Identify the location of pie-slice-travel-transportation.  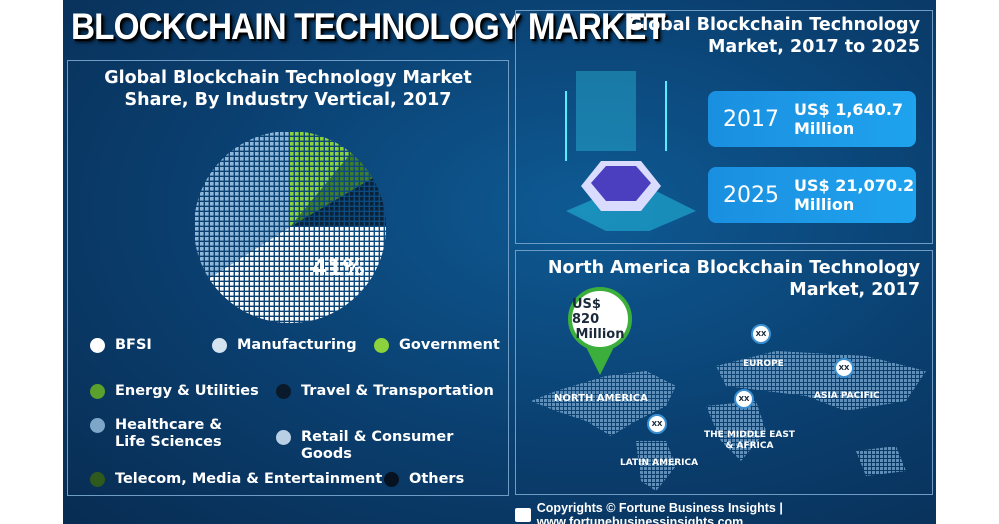
(338, 202).